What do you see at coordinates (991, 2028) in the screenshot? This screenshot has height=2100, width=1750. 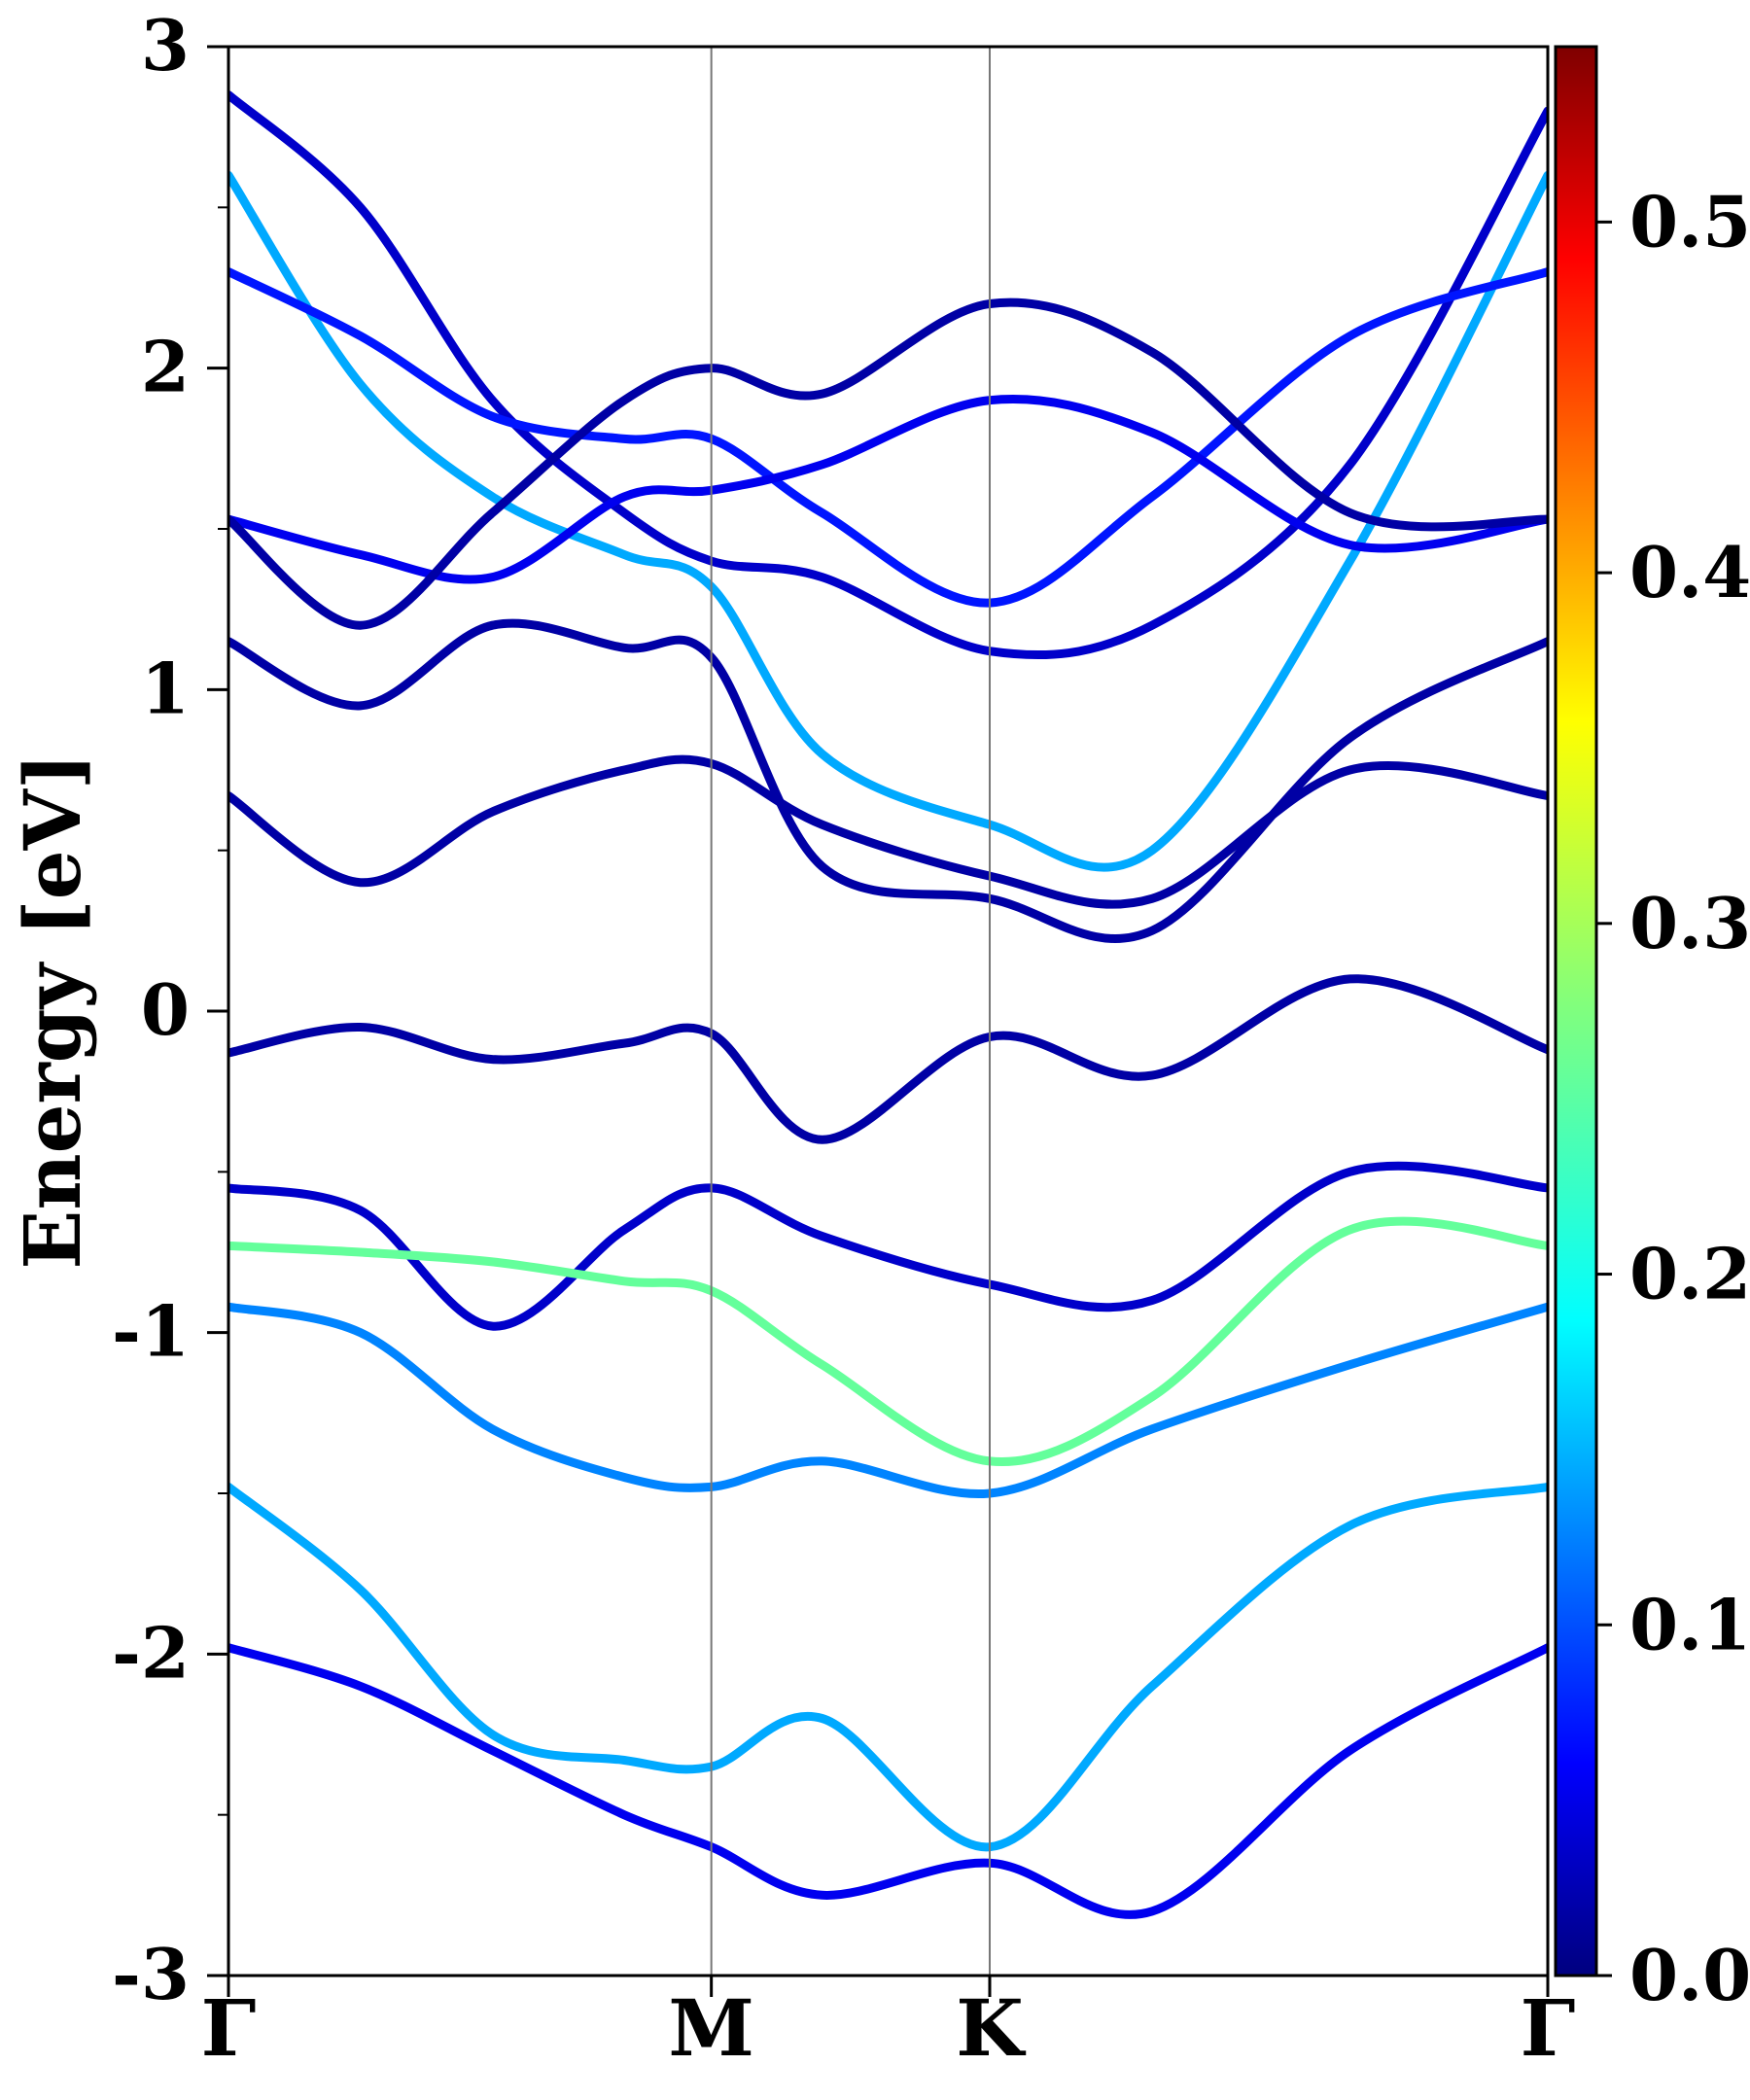 I see `x-tick-label: K` at bounding box center [991, 2028].